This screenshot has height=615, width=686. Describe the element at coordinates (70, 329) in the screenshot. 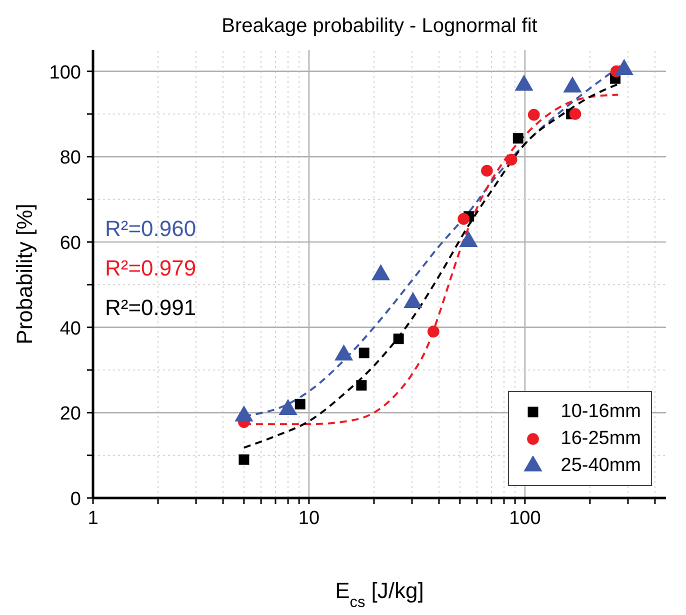

I see `y-tick-label: 40` at that location.